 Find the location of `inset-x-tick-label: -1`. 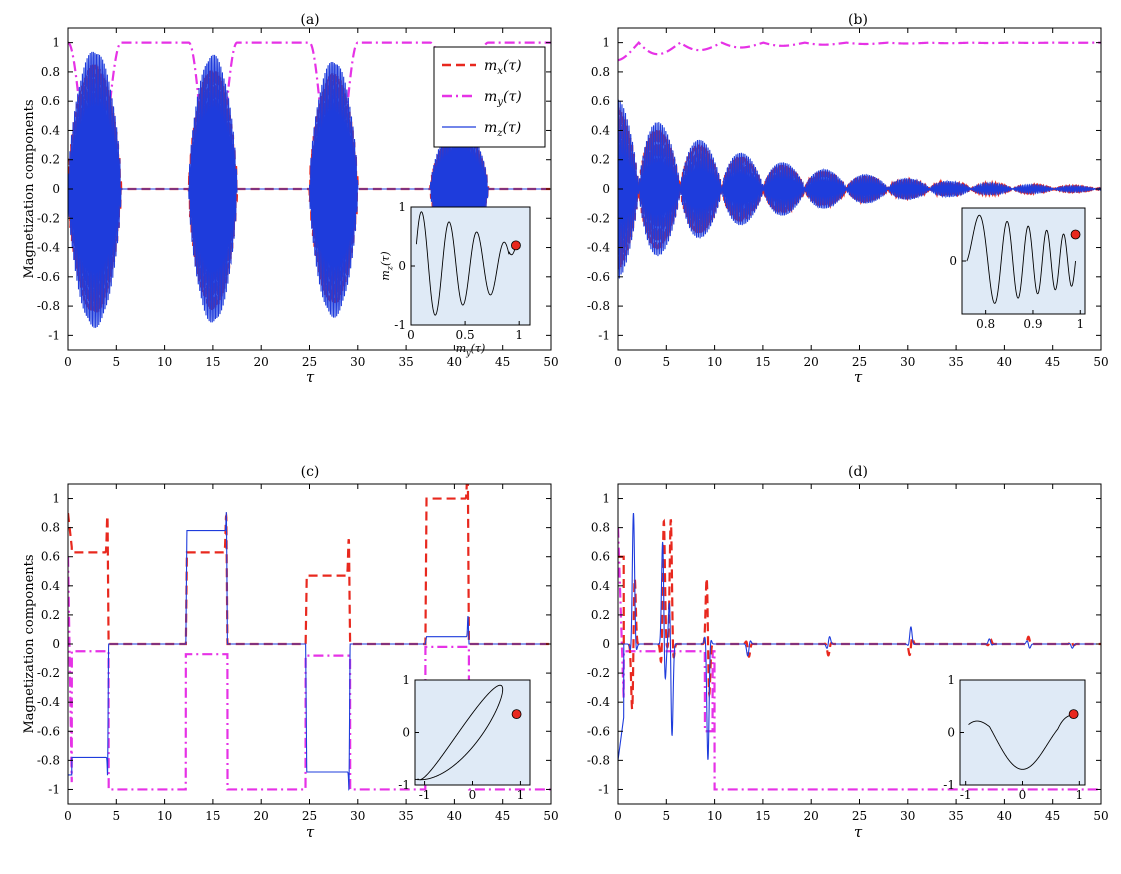

inset-x-tick-label: -1 is located at coordinates (425, 795).